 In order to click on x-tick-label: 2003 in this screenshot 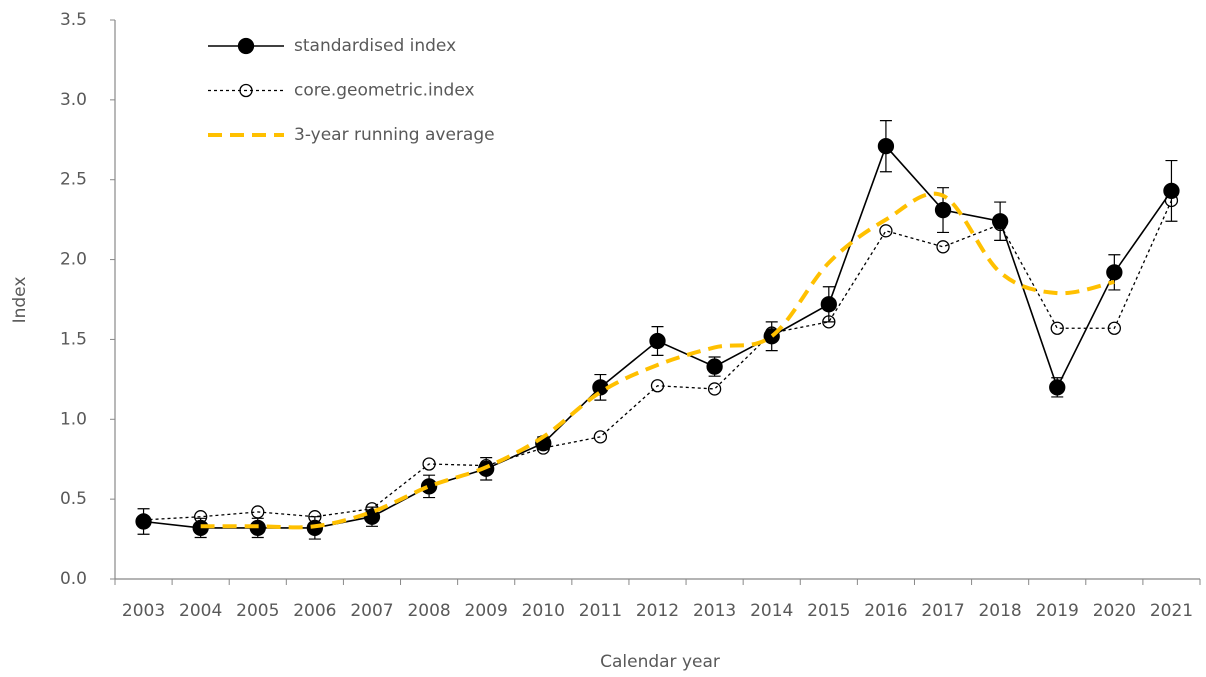, I will do `click(143, 611)`.